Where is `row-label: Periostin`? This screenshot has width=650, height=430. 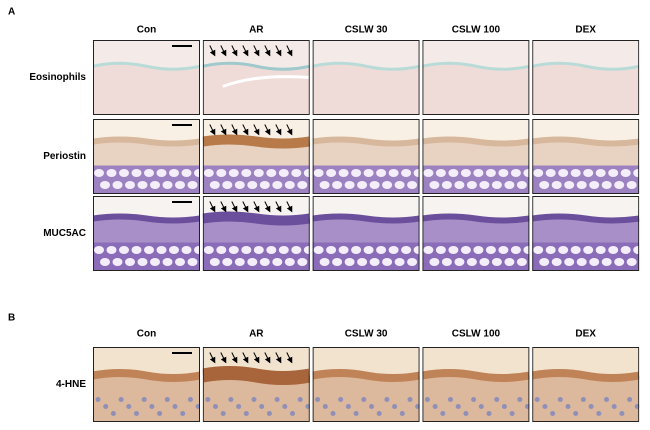 row-label: Periostin is located at coordinates (64, 156).